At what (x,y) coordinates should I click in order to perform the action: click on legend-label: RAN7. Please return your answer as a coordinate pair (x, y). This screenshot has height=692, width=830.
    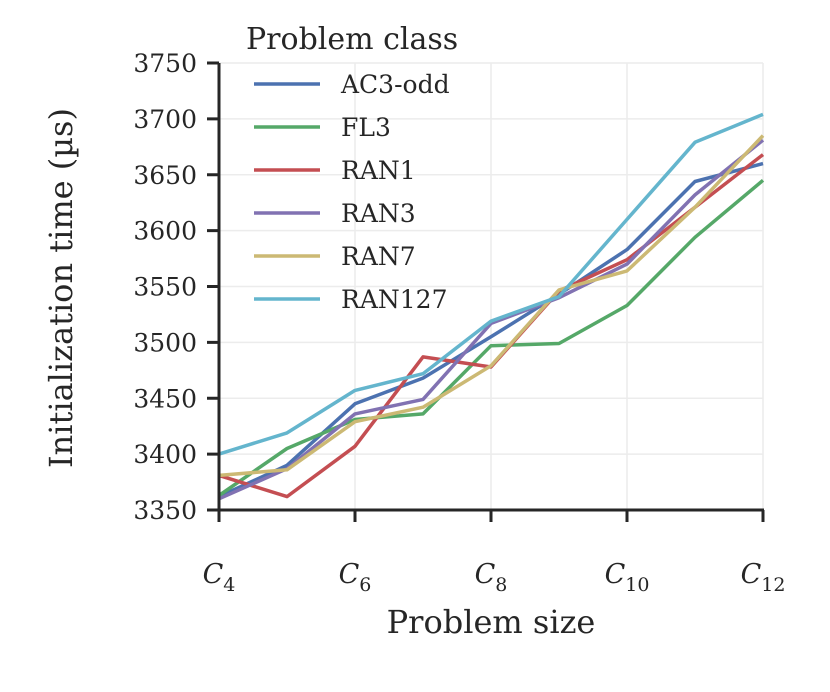
    Looking at the image, I should click on (378, 256).